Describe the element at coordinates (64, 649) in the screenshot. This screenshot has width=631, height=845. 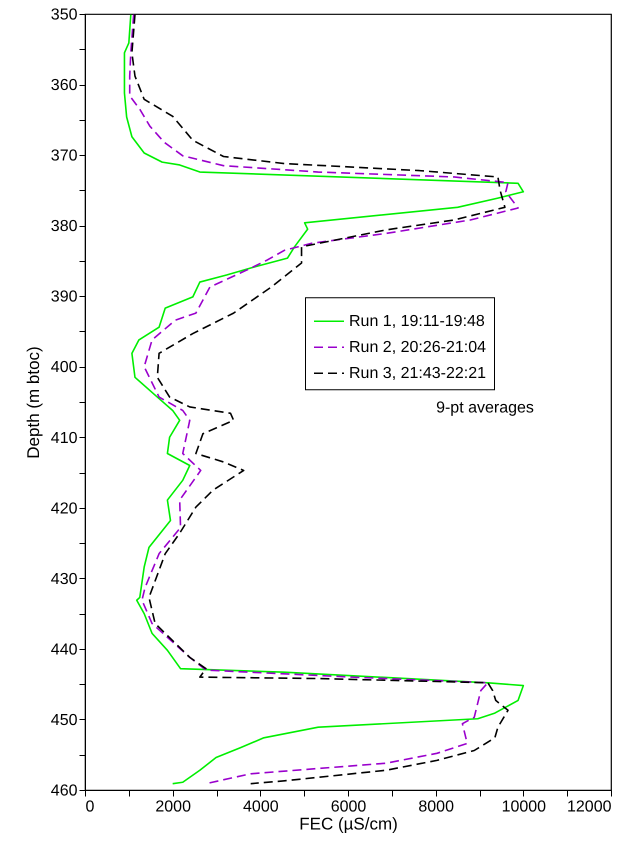
I see `y-tick-label: 440` at that location.